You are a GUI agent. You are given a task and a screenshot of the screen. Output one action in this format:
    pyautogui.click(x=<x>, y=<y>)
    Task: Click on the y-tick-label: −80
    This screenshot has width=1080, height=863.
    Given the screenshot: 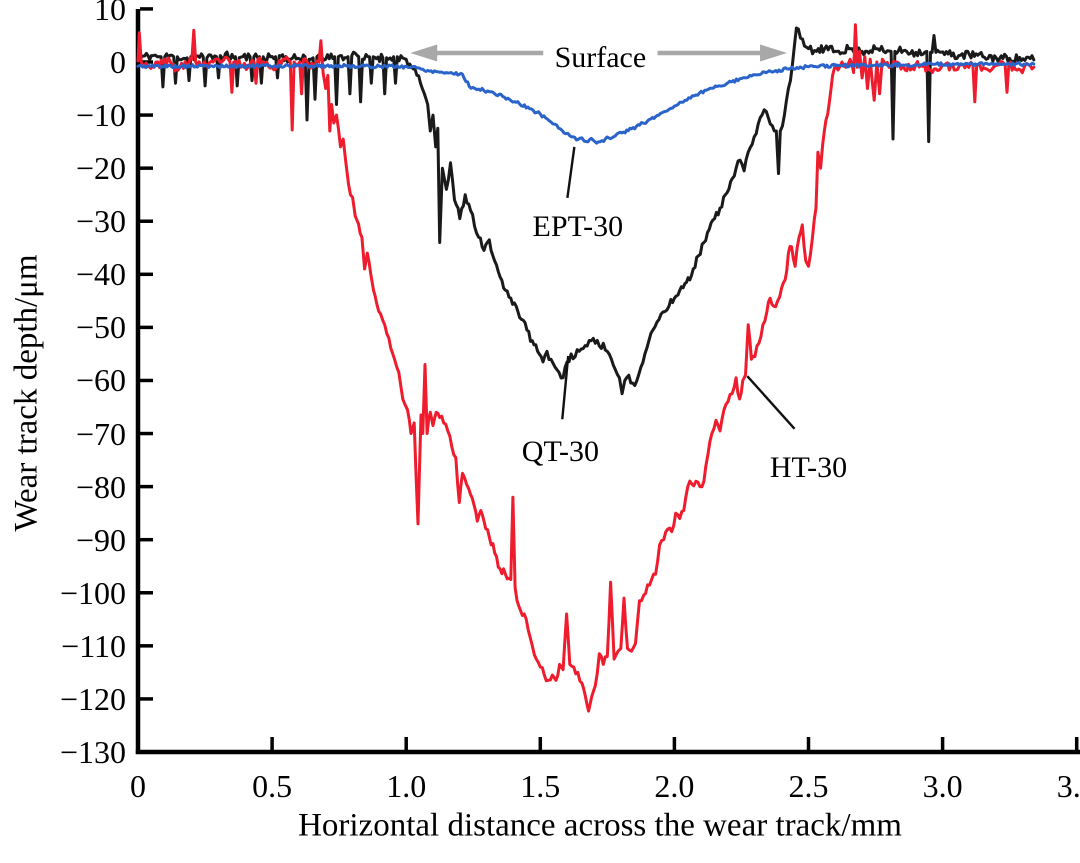 What is the action you would take?
    pyautogui.click(x=100, y=486)
    